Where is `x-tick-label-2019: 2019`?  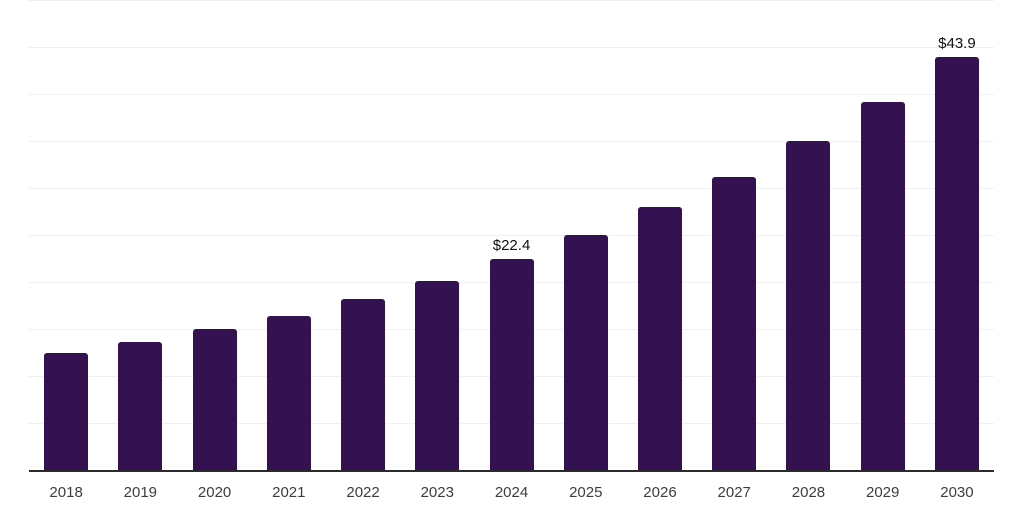 x-tick-label-2019: 2019 is located at coordinates (140, 492).